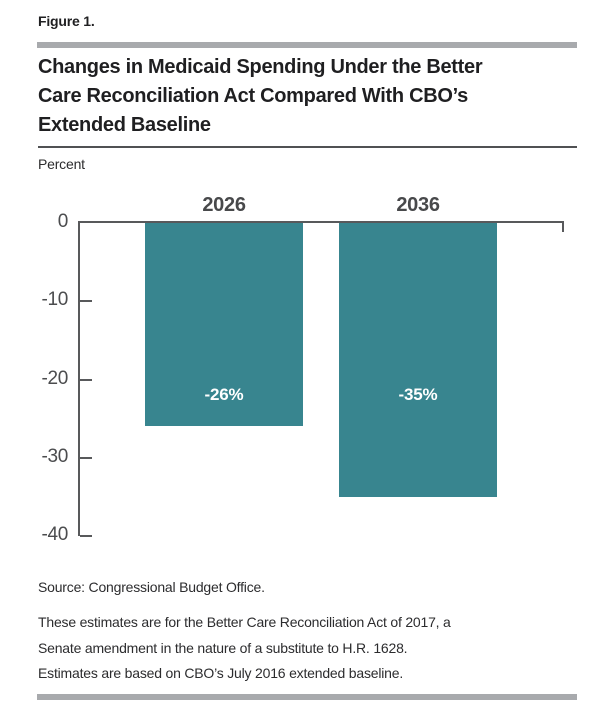 This screenshot has height=709, width=600. What do you see at coordinates (307, 147) in the screenshot?
I see `title-underline-rule` at bounding box center [307, 147].